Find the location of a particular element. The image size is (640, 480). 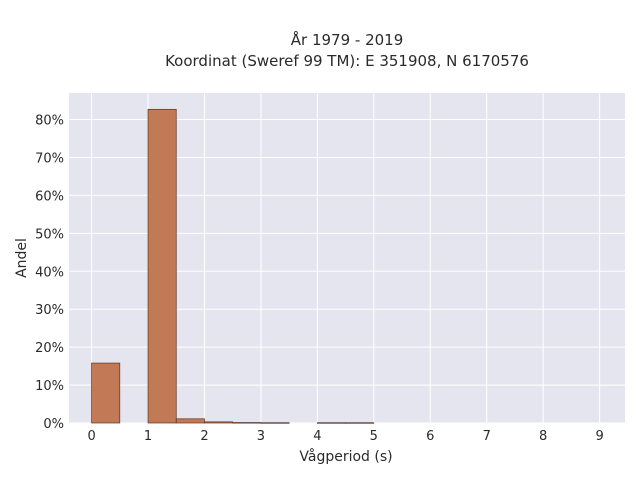

x-tick-label: 0 is located at coordinates (91, 436).